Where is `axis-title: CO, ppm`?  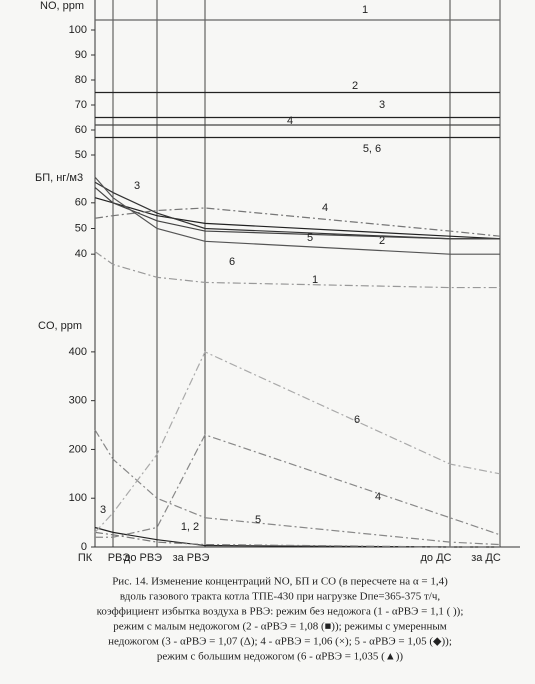 axis-title: CO, ppm is located at coordinates (60, 326).